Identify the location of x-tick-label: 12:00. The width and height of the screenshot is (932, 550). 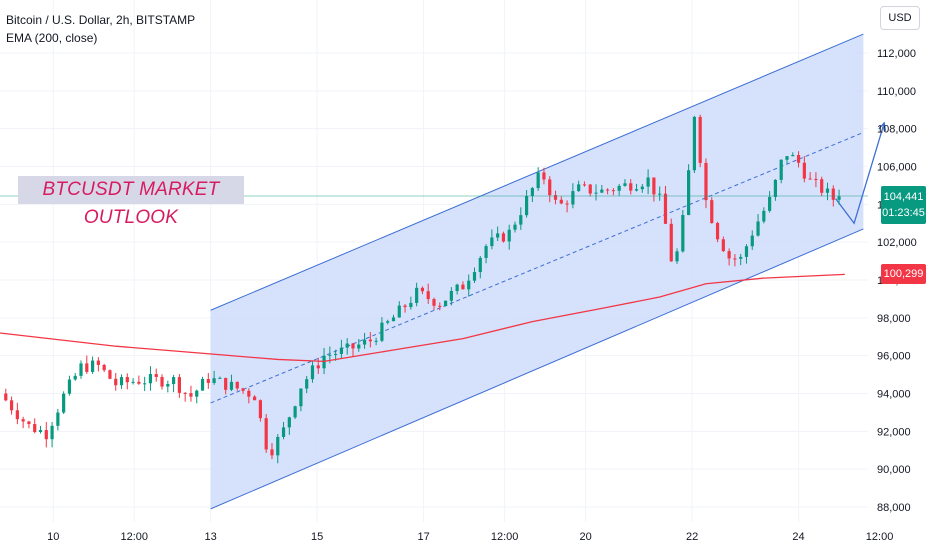
(505, 537).